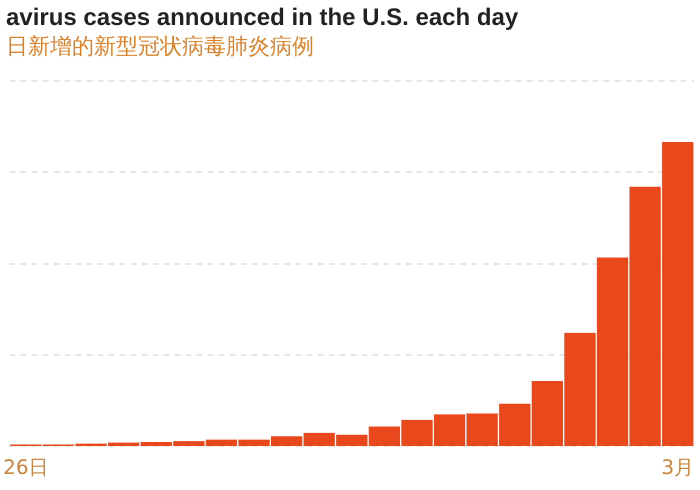 This screenshot has height=490, width=700. What do you see at coordinates (677, 467) in the screenshot?
I see `x-tick-label: 3月` at bounding box center [677, 467].